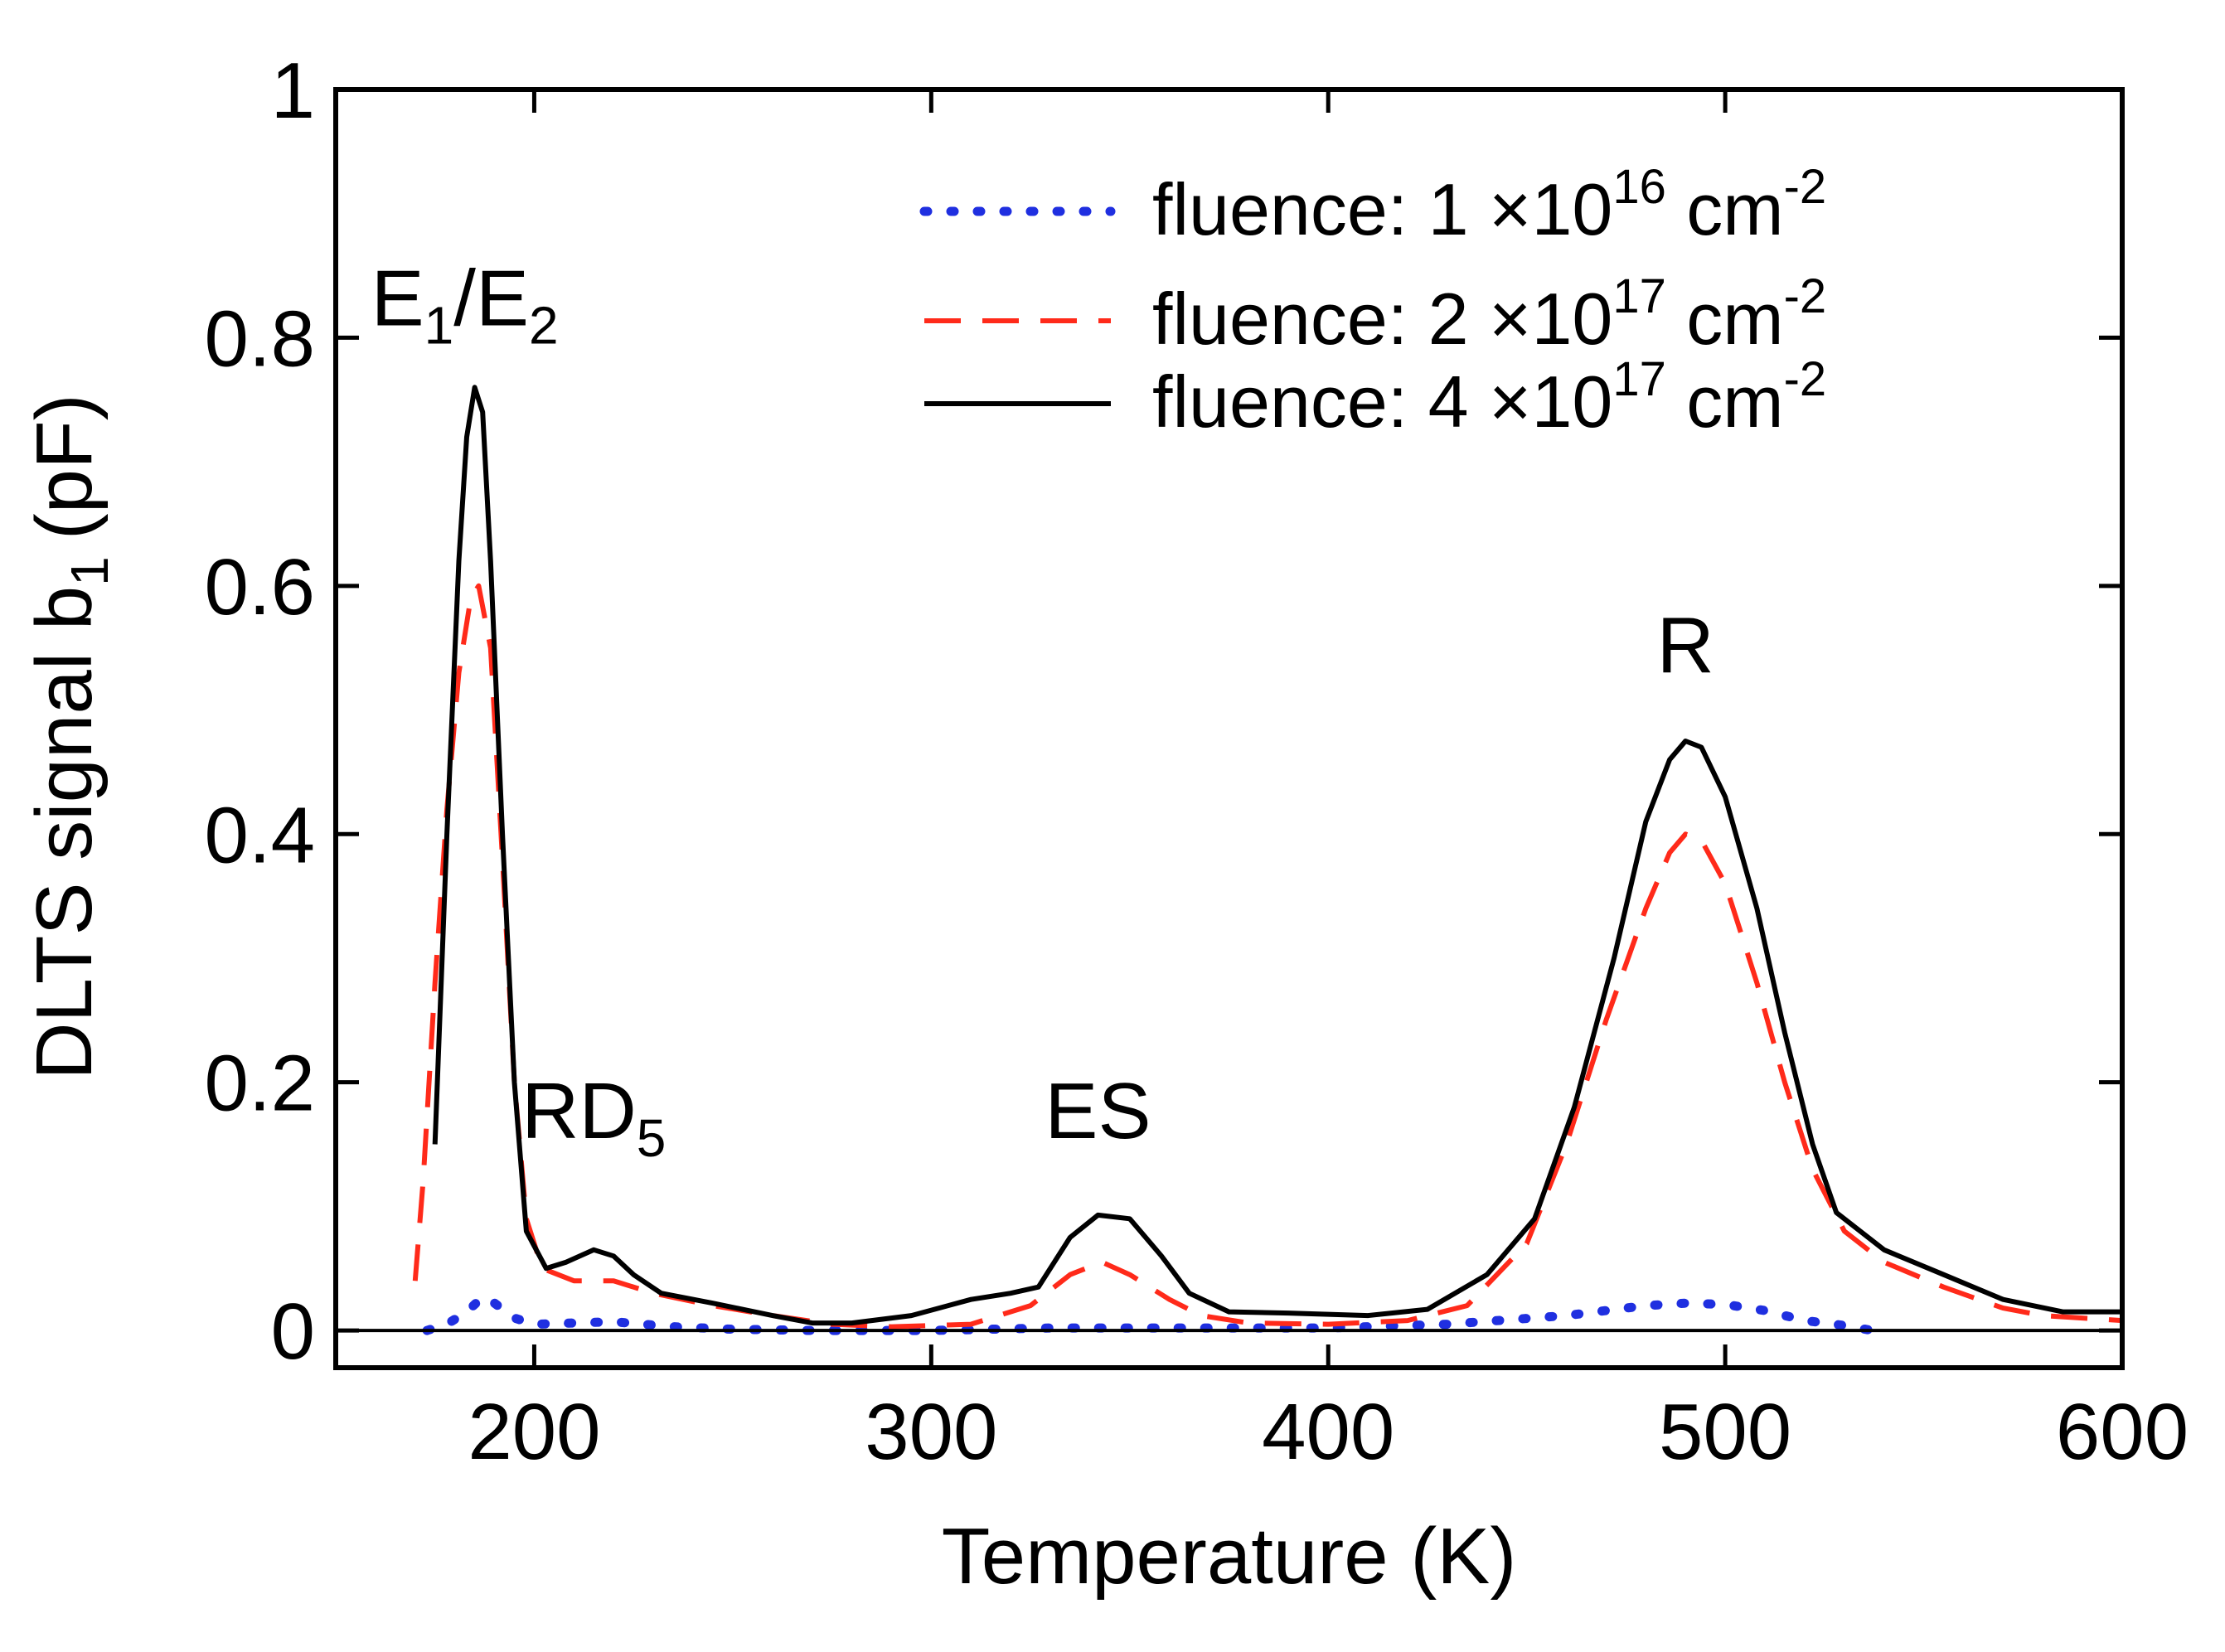 The width and height of the screenshot is (2225, 1652). I want to click on y-axis-label: DLTS signal b1 (pF), so click(69, 736).